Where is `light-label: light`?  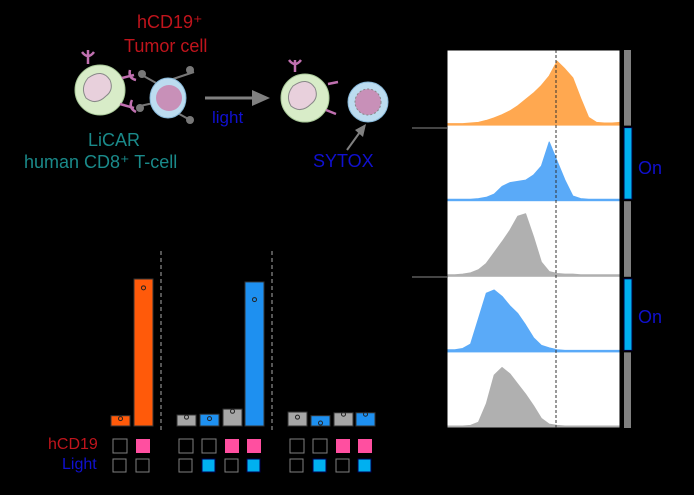
light-label: light is located at coordinates (228, 117).